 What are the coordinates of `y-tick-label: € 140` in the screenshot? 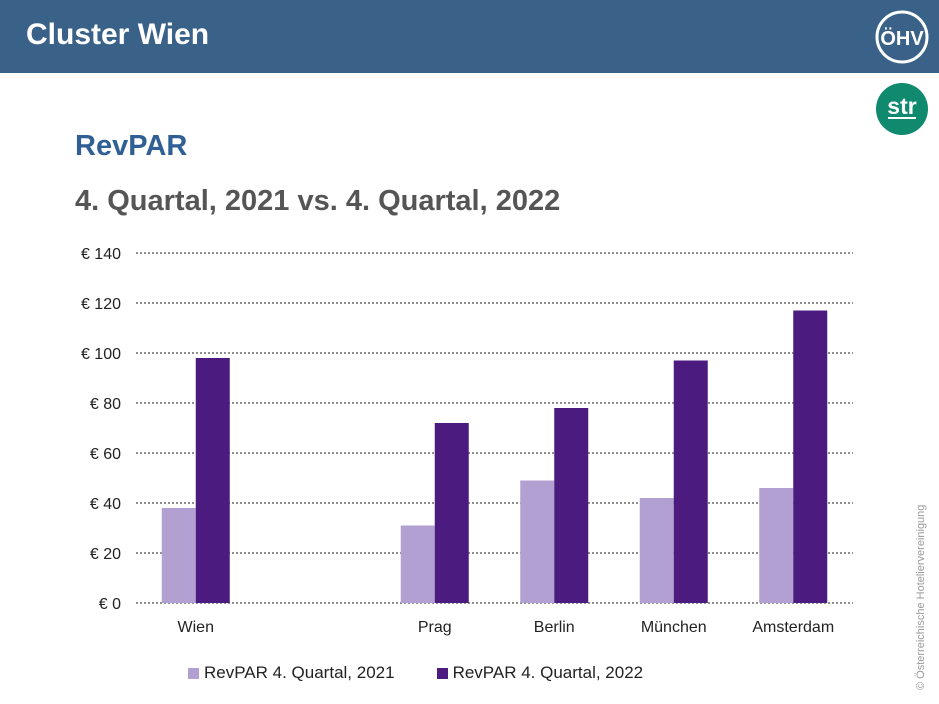 It's located at (101, 254).